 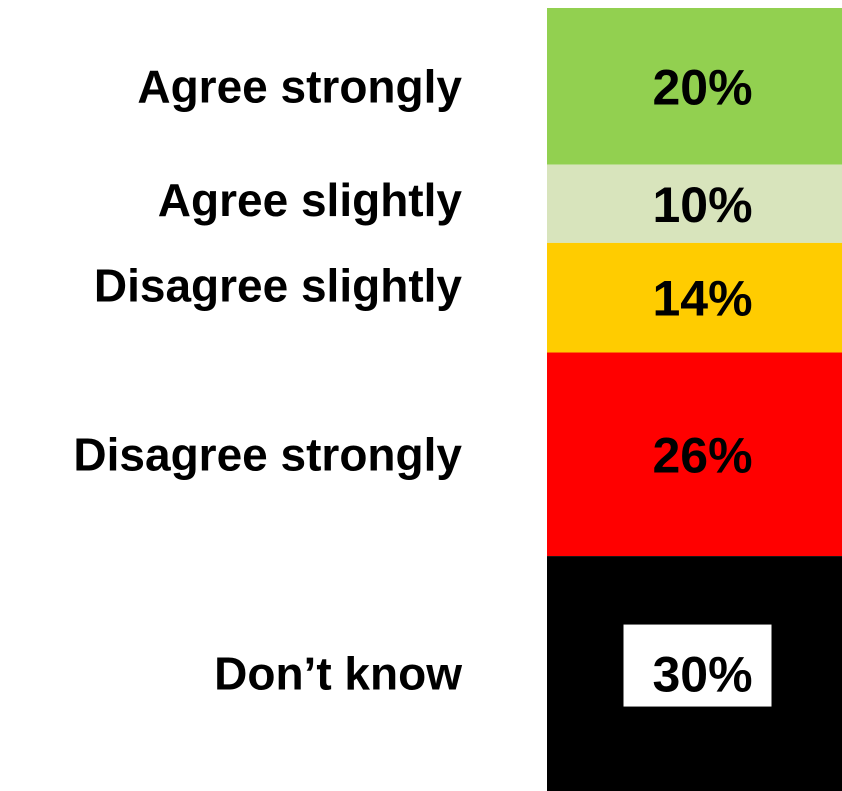 I want to click on value-label-agree-strongly: 20%, so click(x=702, y=87).